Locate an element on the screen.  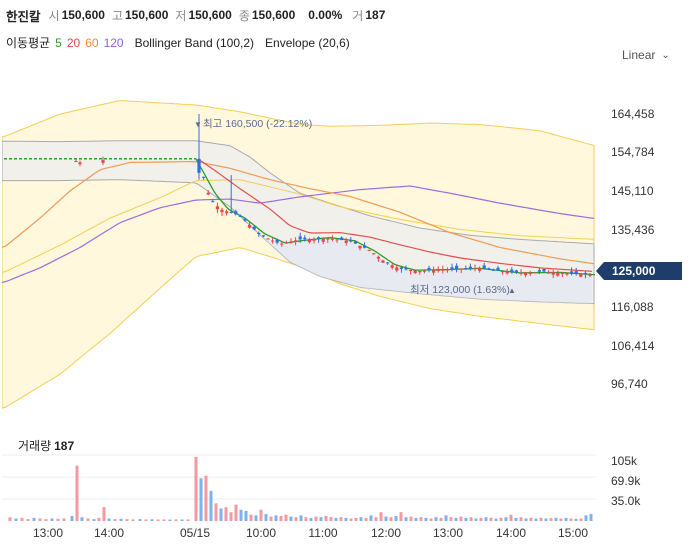
price-tick: 164,458 is located at coordinates (633, 114).